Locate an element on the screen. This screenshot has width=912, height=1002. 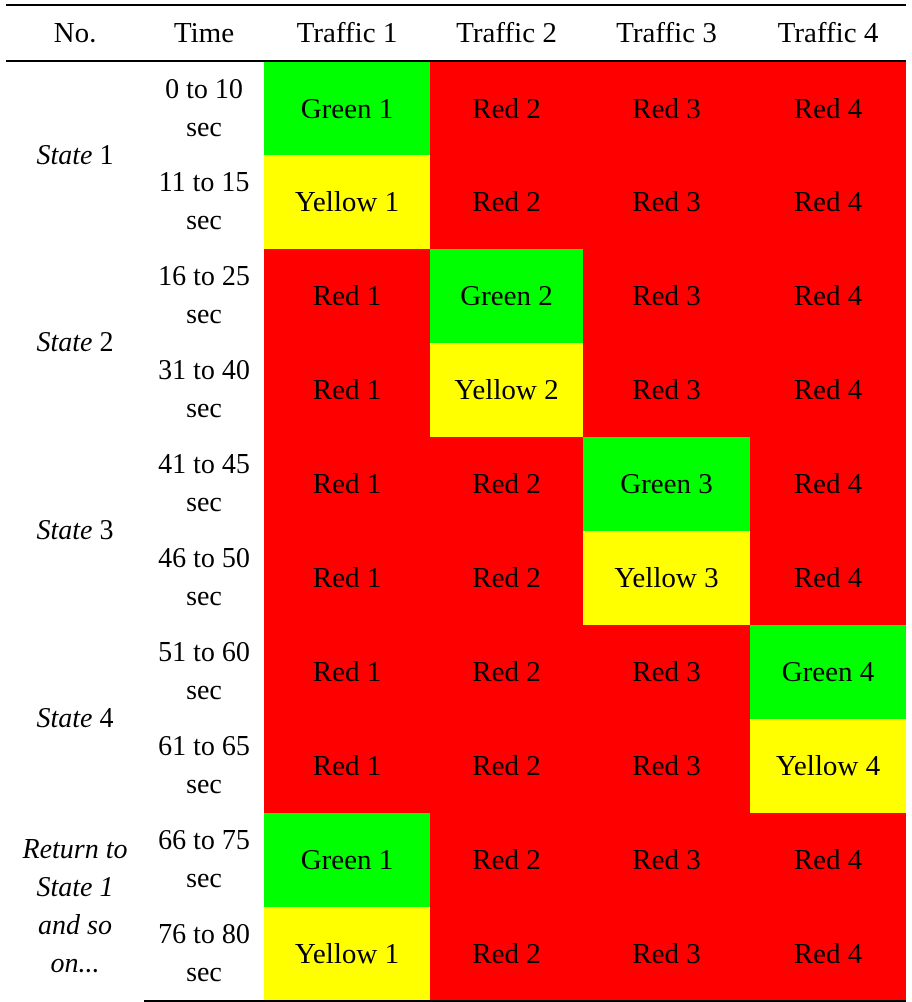
table-row: State 1 0 to 10 sec Green 1 Red 2 Red 3 Red 4 is located at coordinates (456, 116).